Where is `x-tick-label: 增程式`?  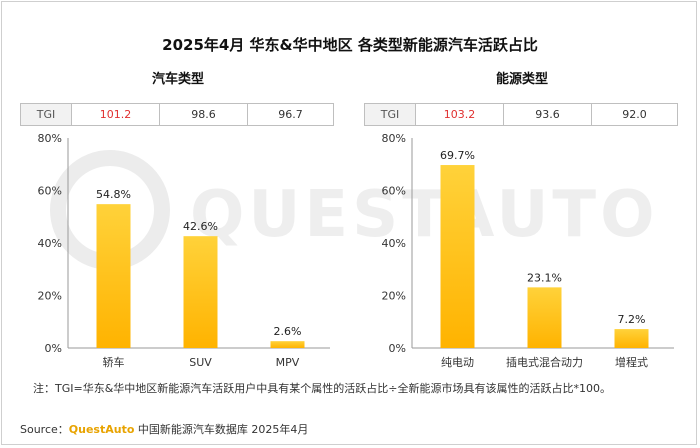
x-tick-label: 增程式 is located at coordinates (631, 362).